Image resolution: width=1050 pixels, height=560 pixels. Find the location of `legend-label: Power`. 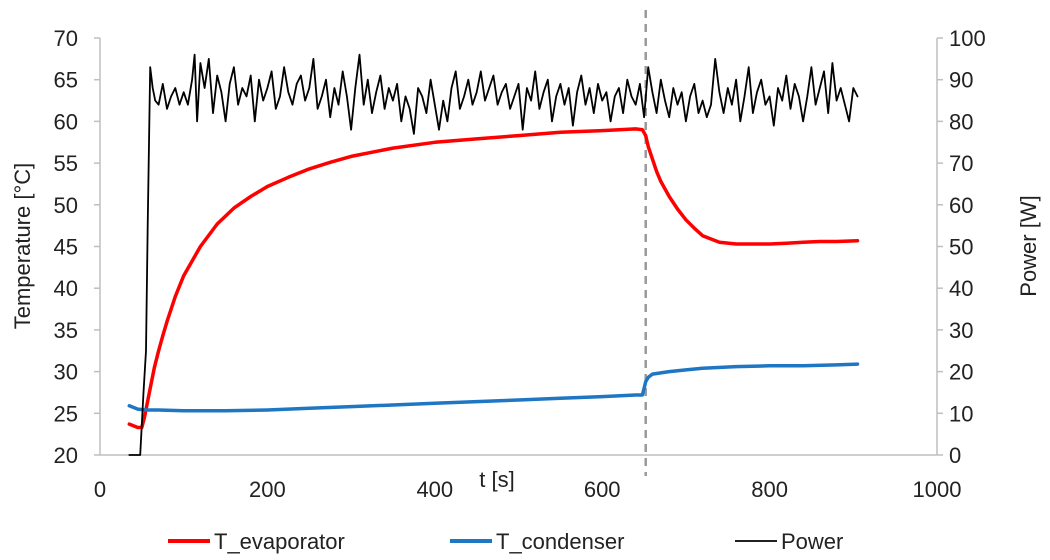

legend-label: Power is located at coordinates (812, 541).